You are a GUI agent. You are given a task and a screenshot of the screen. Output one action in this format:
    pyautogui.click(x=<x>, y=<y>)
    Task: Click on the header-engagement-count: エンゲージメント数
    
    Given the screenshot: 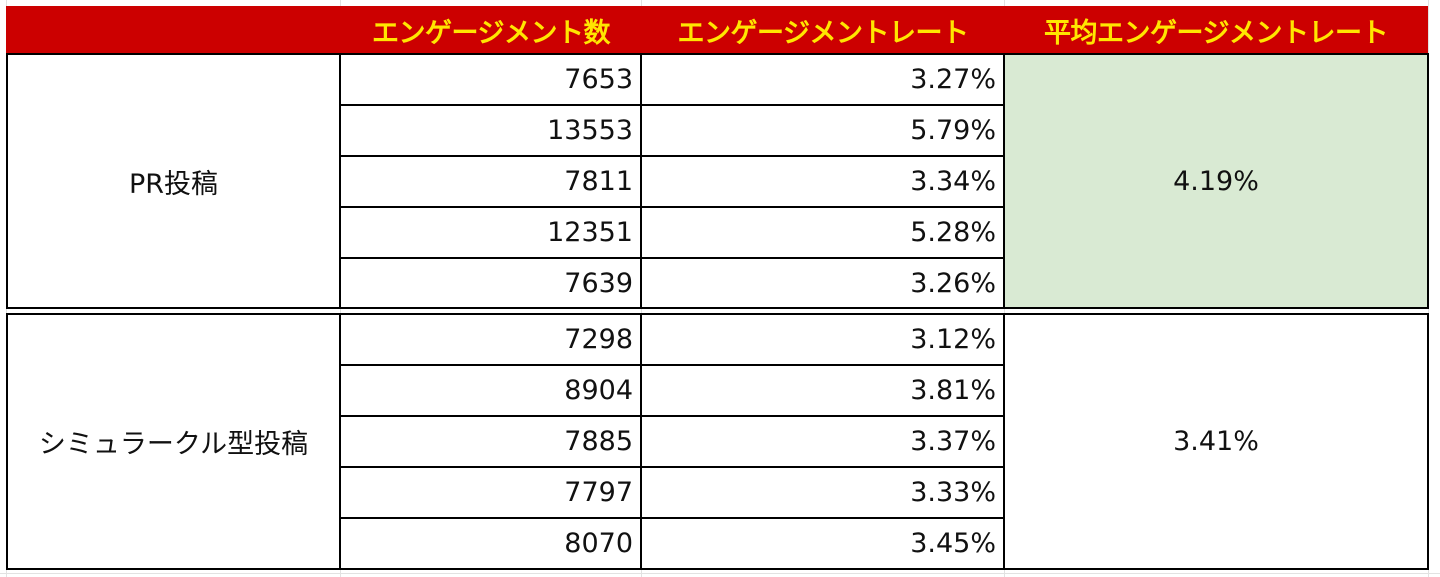 What is the action you would take?
    pyautogui.click(x=491, y=30)
    